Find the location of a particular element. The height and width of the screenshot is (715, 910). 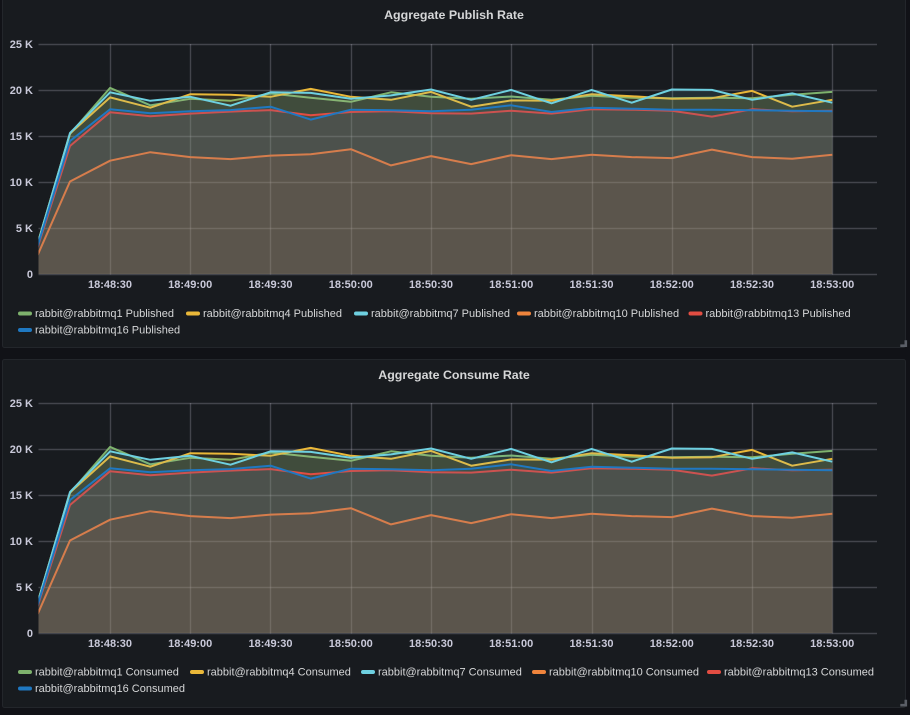

svg-text: rabbit@rabbitmq10 Published is located at coordinates (606, 314).